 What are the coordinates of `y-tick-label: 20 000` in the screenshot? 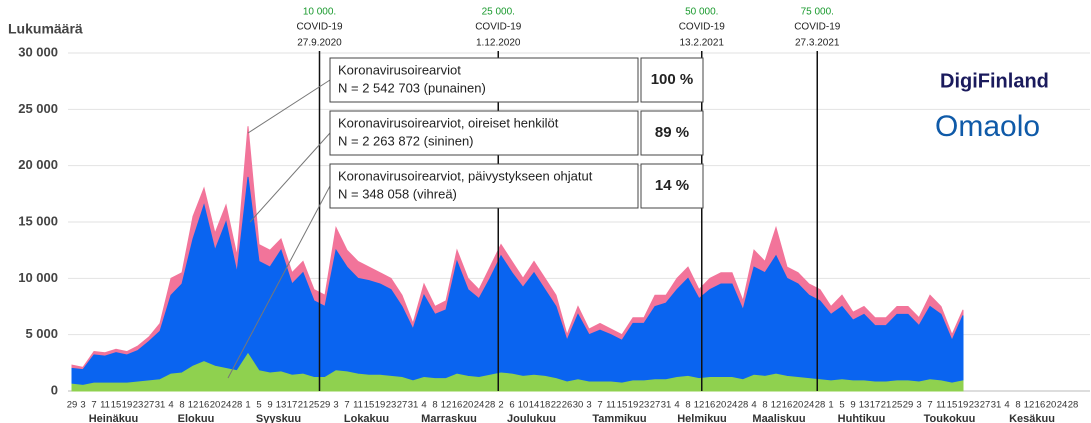 It's located at (38, 164).